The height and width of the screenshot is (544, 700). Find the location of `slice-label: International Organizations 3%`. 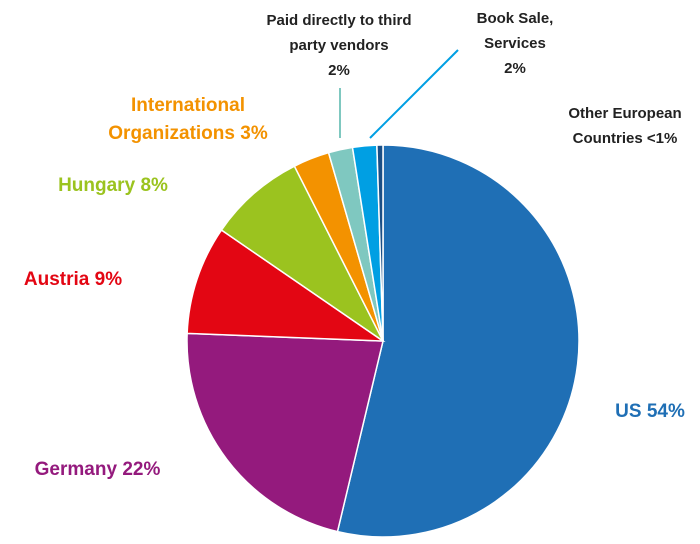

slice-label: International Organizations 3% is located at coordinates (188, 120).